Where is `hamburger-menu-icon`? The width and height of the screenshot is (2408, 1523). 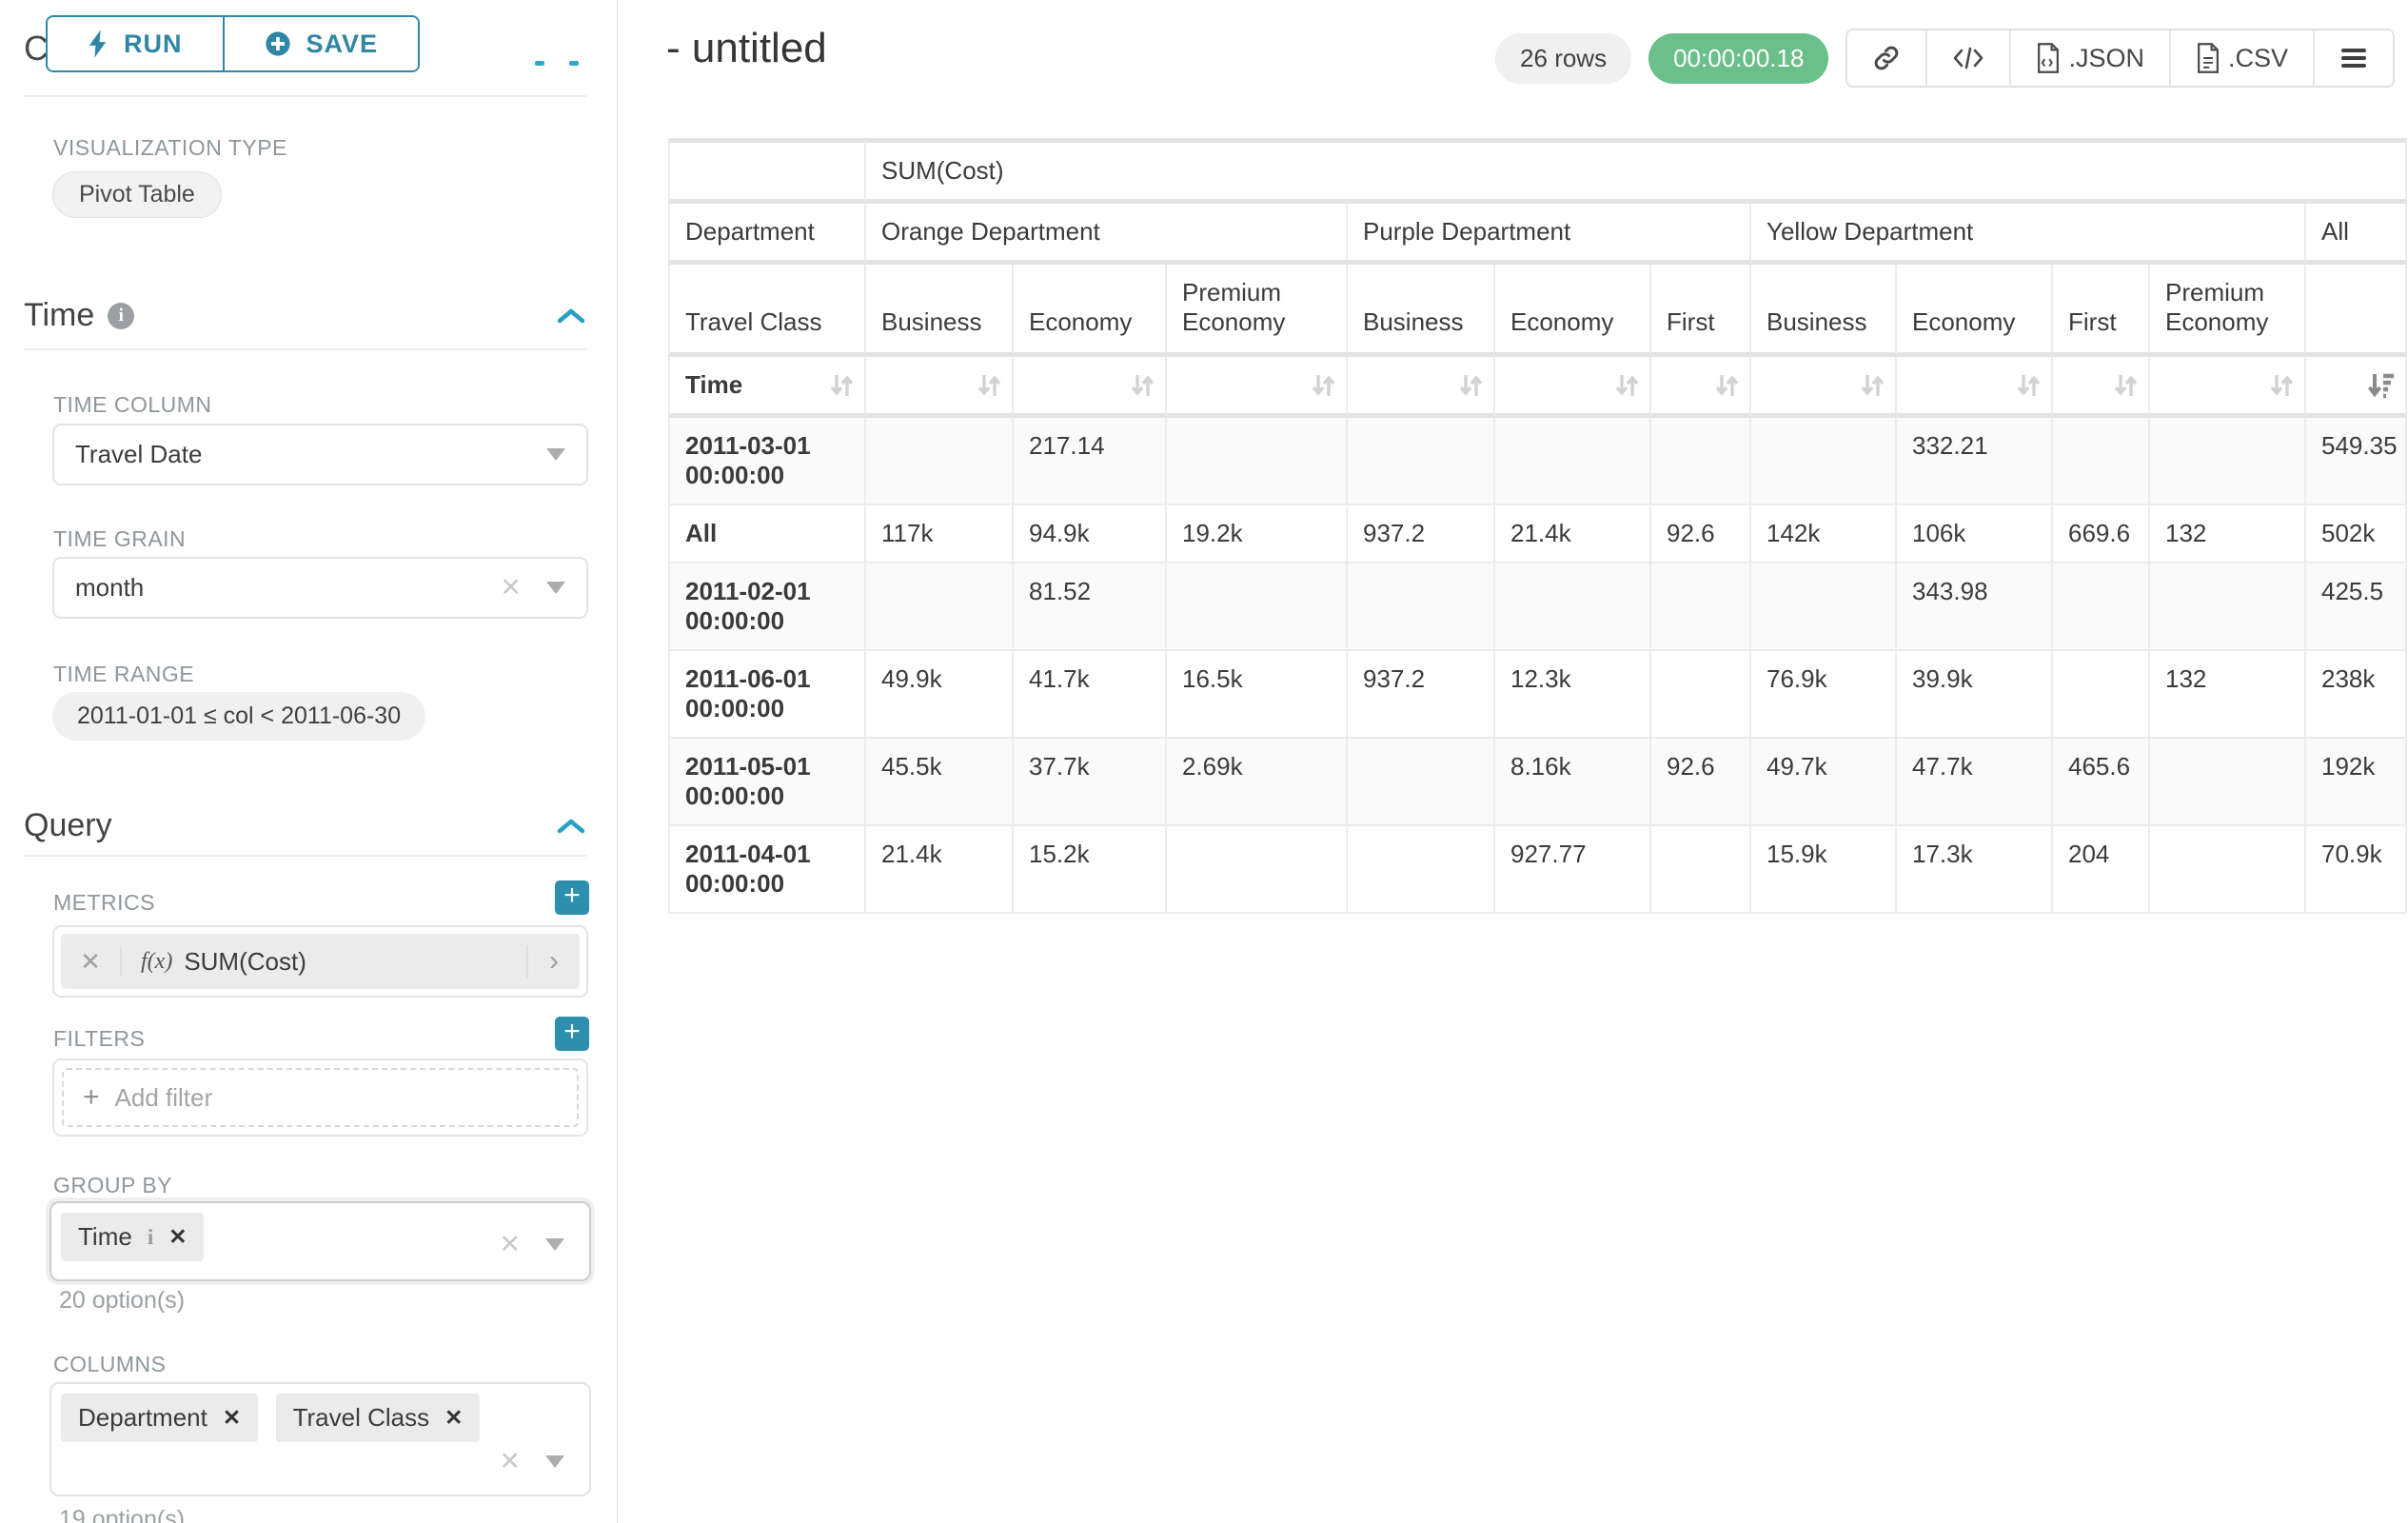 hamburger-menu-icon is located at coordinates (2353, 58).